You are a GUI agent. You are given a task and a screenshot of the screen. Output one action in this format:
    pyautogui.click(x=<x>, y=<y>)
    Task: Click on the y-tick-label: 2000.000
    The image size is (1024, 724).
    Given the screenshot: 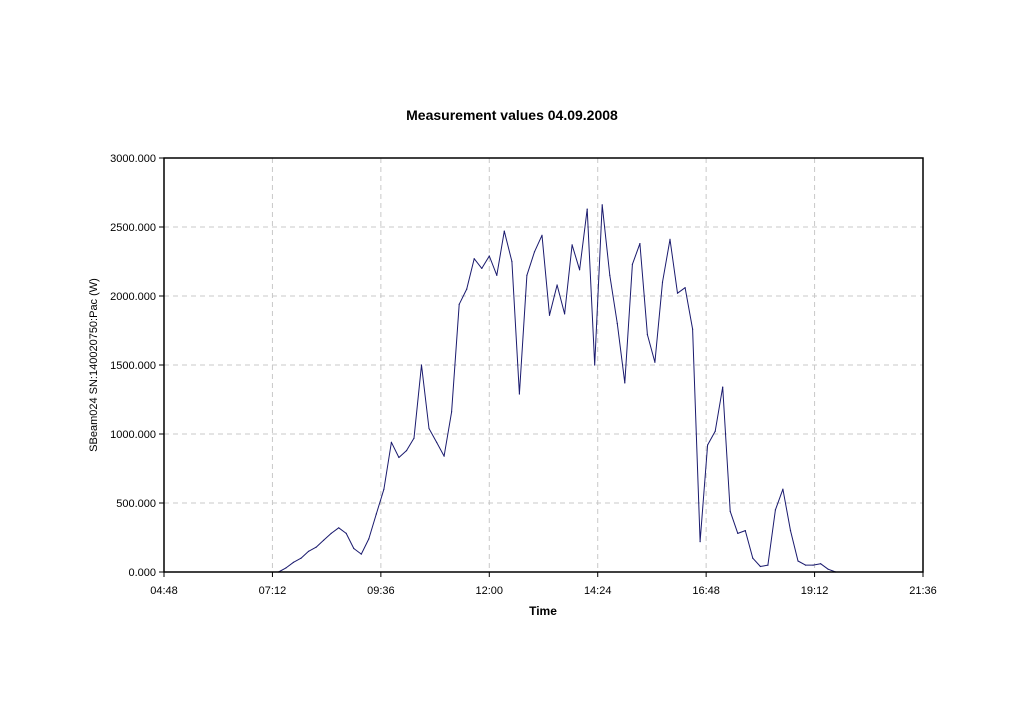 What is the action you would take?
    pyautogui.click(x=133, y=297)
    